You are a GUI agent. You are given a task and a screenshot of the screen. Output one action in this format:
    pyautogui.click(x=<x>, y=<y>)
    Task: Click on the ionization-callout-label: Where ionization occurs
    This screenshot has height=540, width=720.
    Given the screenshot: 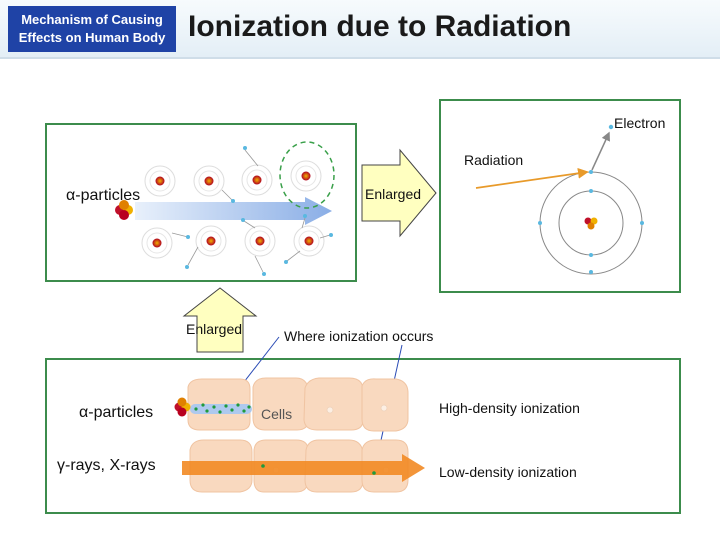 What is the action you would take?
    pyautogui.click(x=359, y=336)
    